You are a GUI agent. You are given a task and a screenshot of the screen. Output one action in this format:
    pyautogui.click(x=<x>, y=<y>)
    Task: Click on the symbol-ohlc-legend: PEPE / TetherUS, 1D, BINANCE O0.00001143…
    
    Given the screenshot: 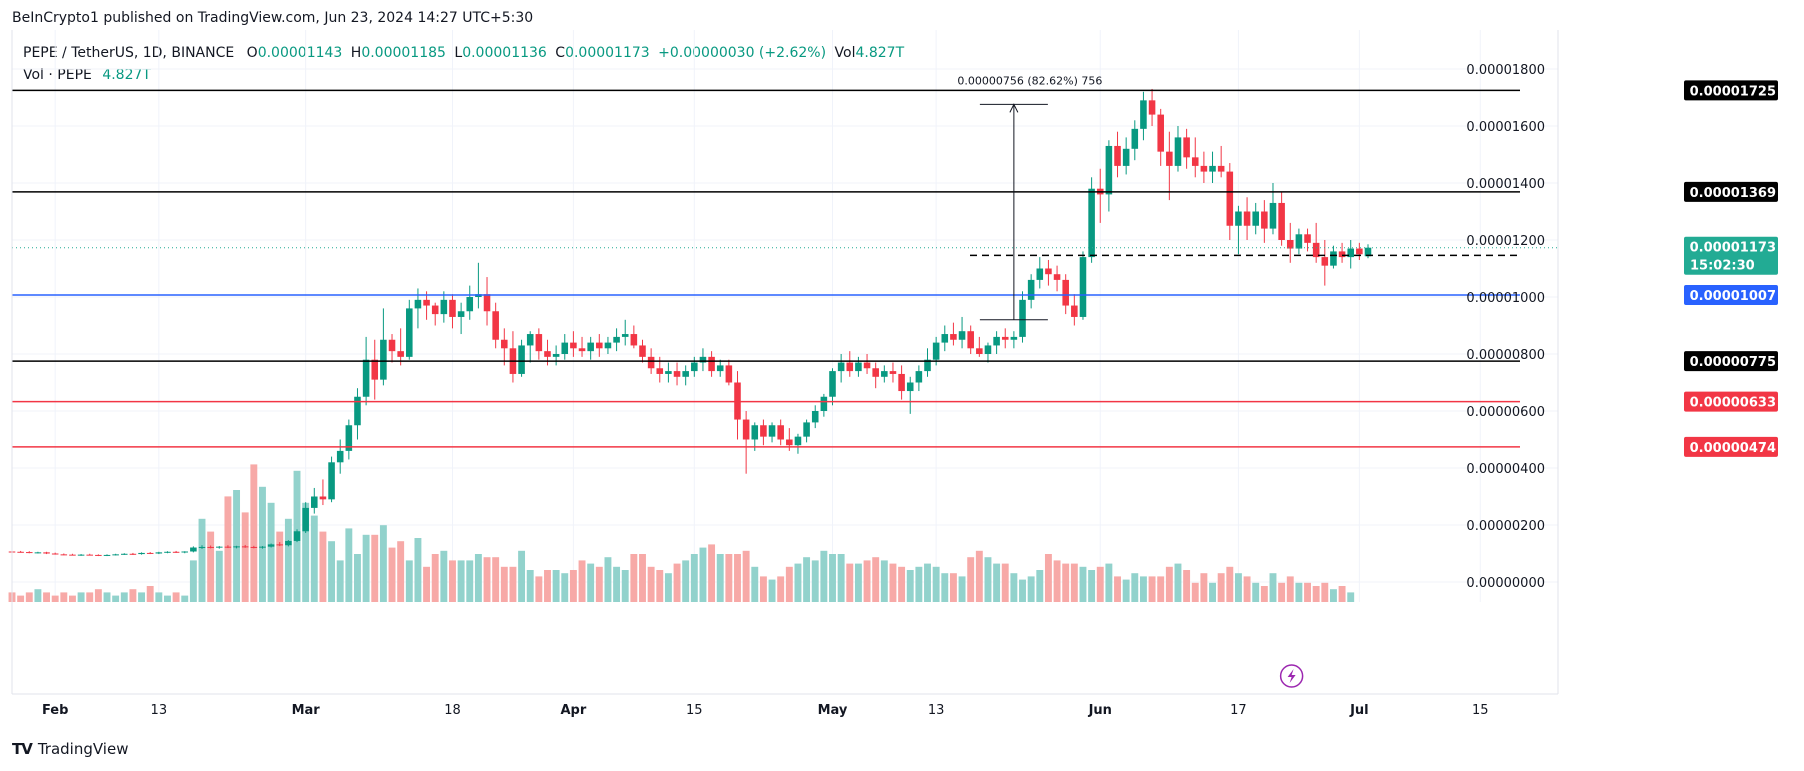 What is the action you would take?
    pyautogui.click(x=463, y=53)
    